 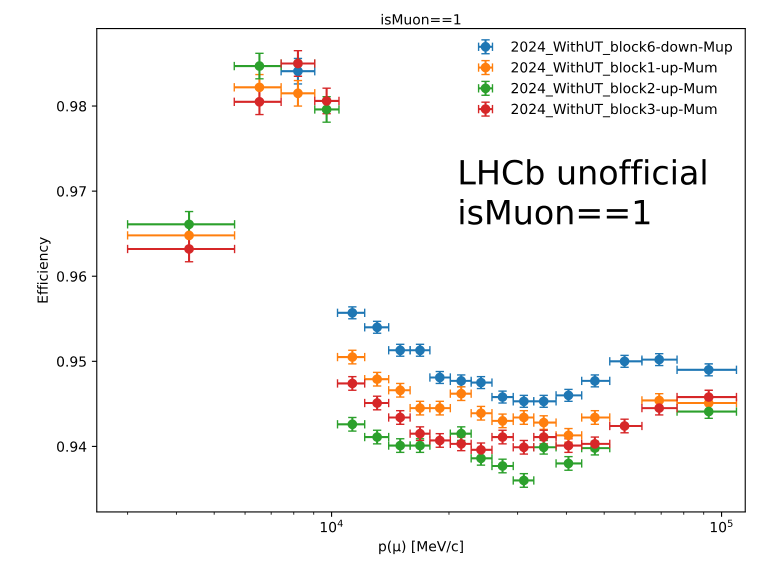 I want to click on y-tick-label: 0.96, so click(x=71, y=276).